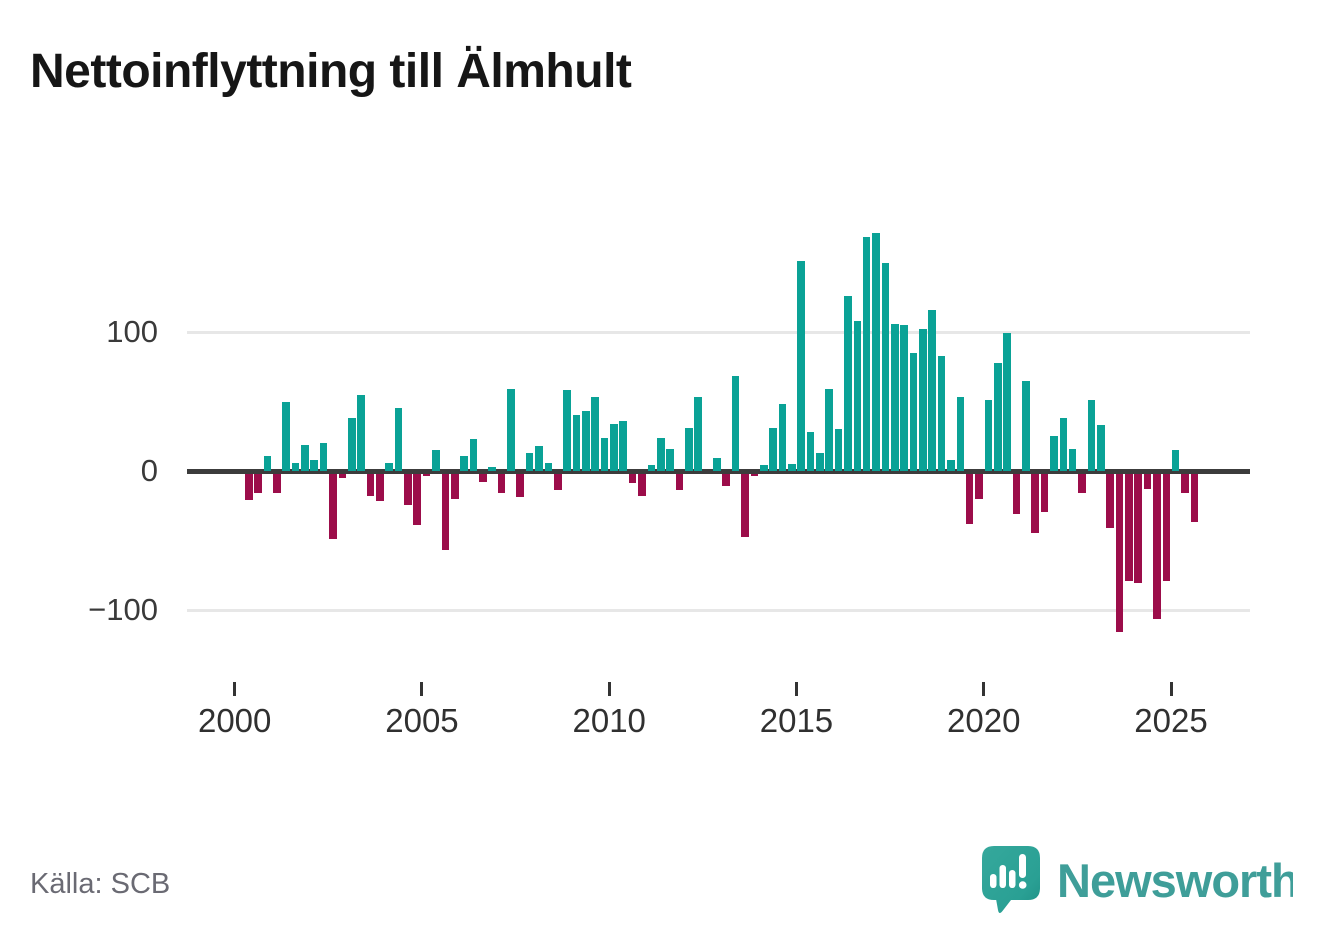 The image size is (1322, 939). I want to click on bar-2011Q1, so click(651, 468).